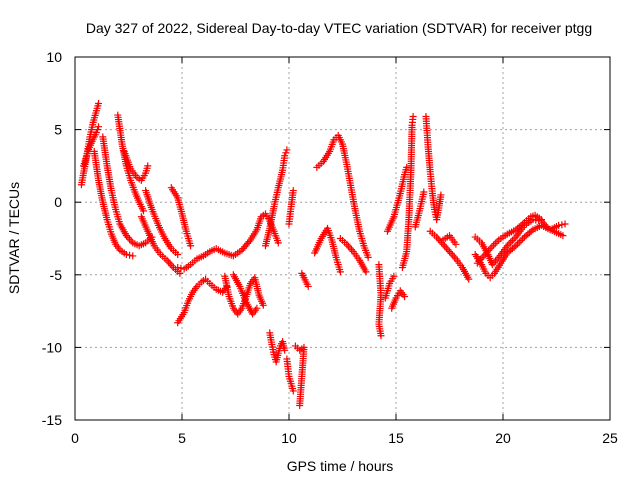  Describe the element at coordinates (344, 438) in the screenshot. I see `x-tick-labels: 0 5 10 15 20 25` at that location.